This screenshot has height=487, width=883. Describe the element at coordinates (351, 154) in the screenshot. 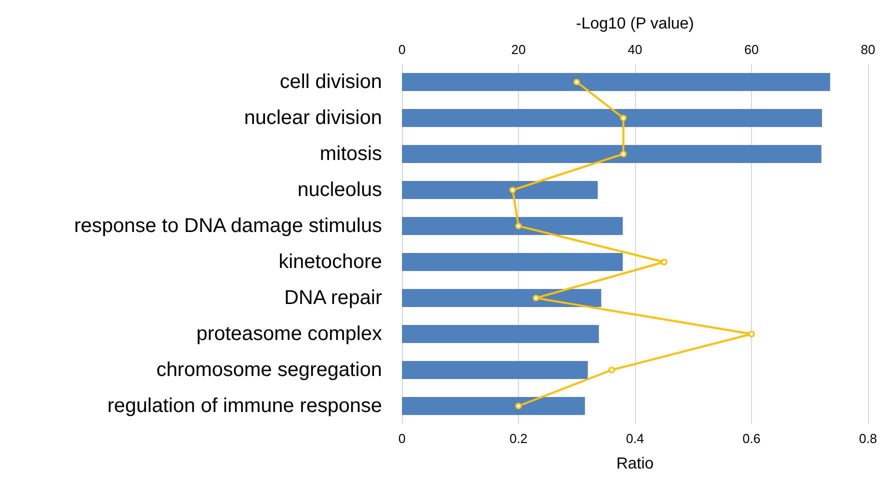

I see `y-tick-label: mitosis` at that location.